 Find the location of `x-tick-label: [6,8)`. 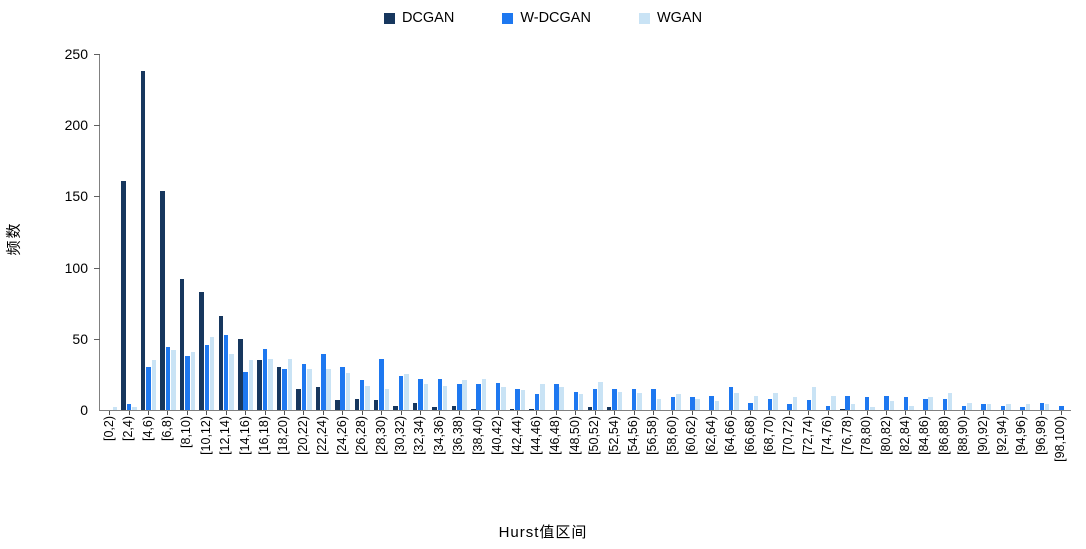

x-tick-label: [6,8) is located at coordinates (166, 429).